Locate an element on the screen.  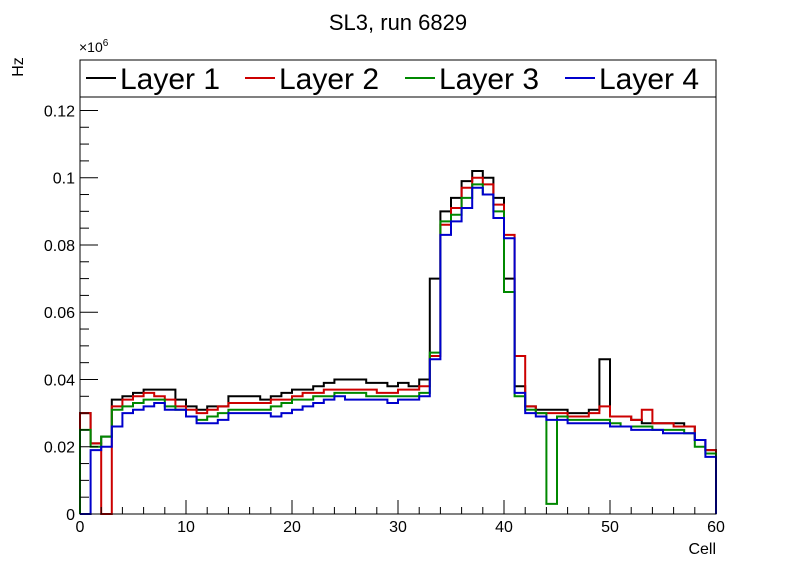
x-tick-label: 50 is located at coordinates (610, 527).